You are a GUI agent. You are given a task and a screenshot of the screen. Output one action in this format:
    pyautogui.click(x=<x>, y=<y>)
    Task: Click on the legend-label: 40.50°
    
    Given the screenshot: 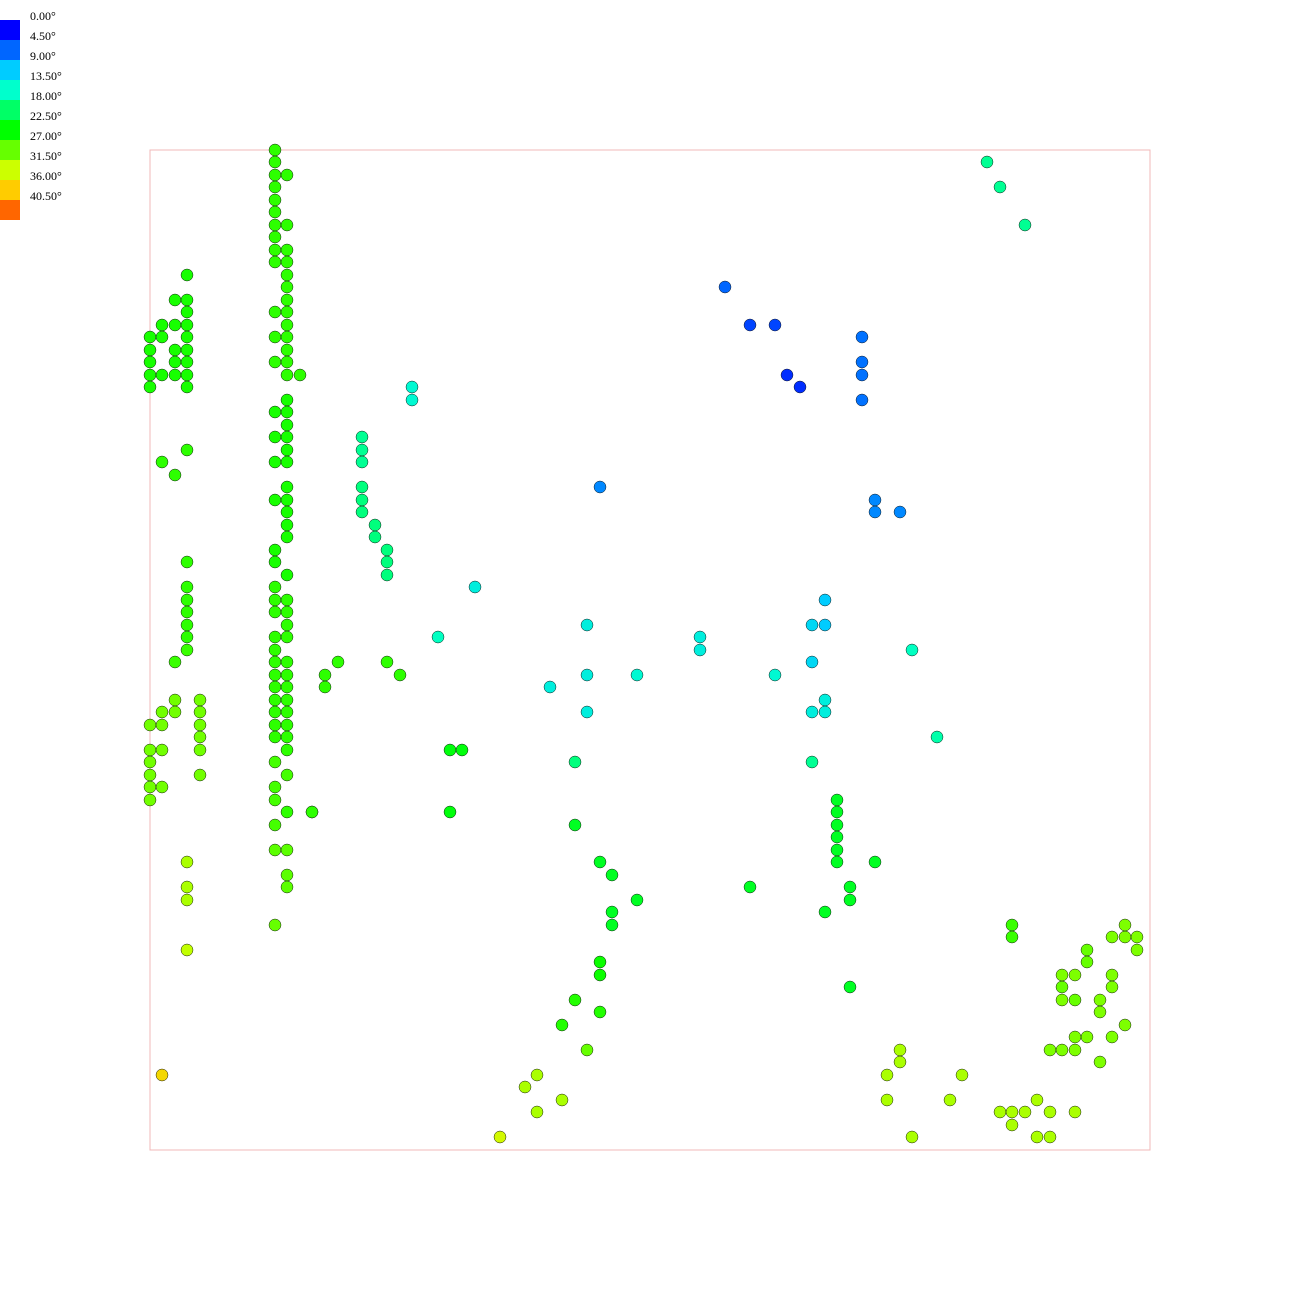 What is the action you would take?
    pyautogui.click(x=46, y=196)
    